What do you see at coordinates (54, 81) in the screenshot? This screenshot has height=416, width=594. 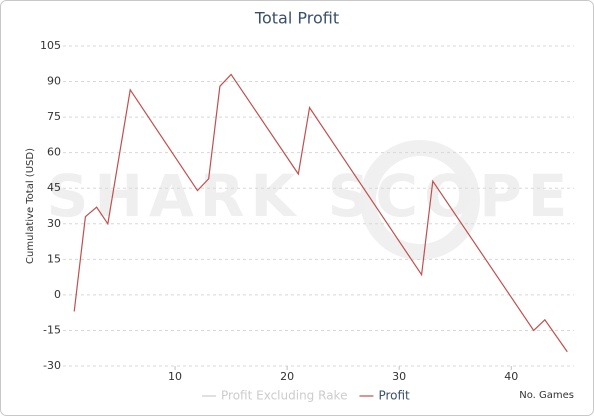 I see `y-tick-label: 90` at bounding box center [54, 81].